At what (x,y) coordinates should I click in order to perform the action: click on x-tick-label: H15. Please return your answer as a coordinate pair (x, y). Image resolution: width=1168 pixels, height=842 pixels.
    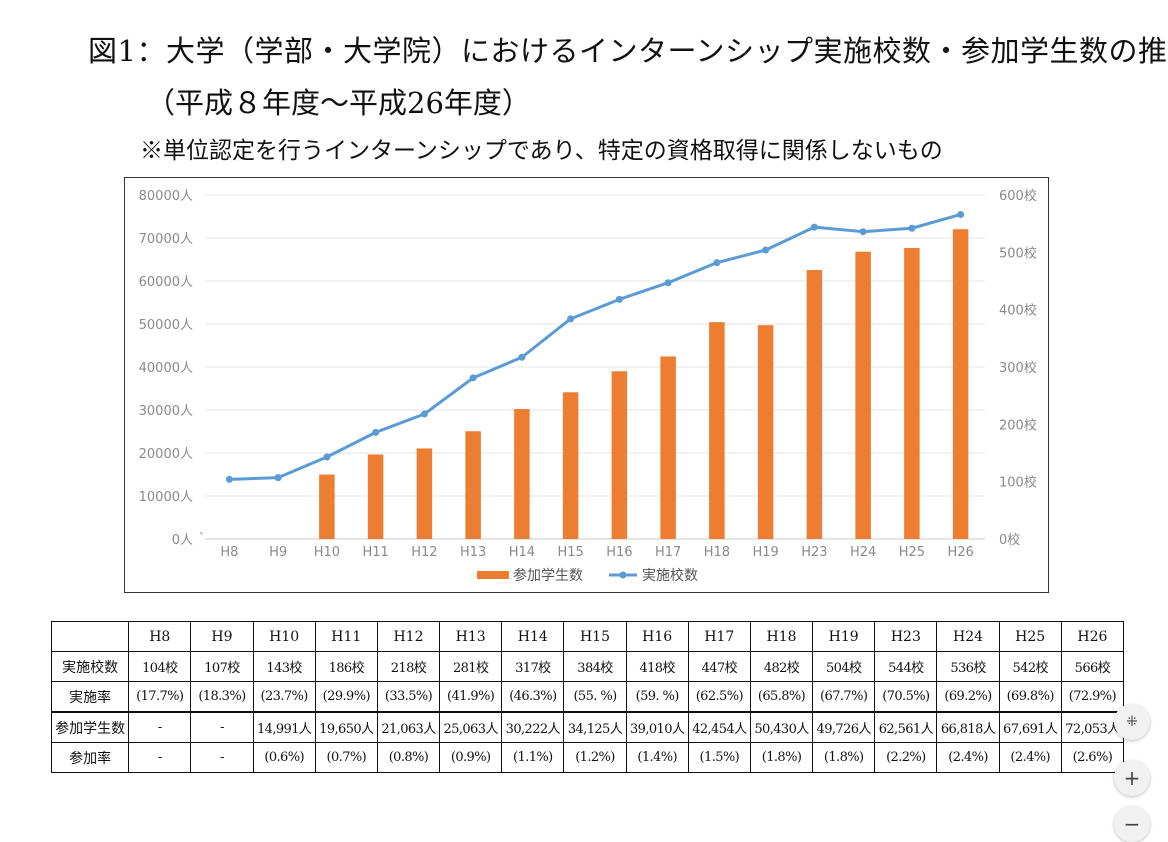
    Looking at the image, I should click on (570, 552).